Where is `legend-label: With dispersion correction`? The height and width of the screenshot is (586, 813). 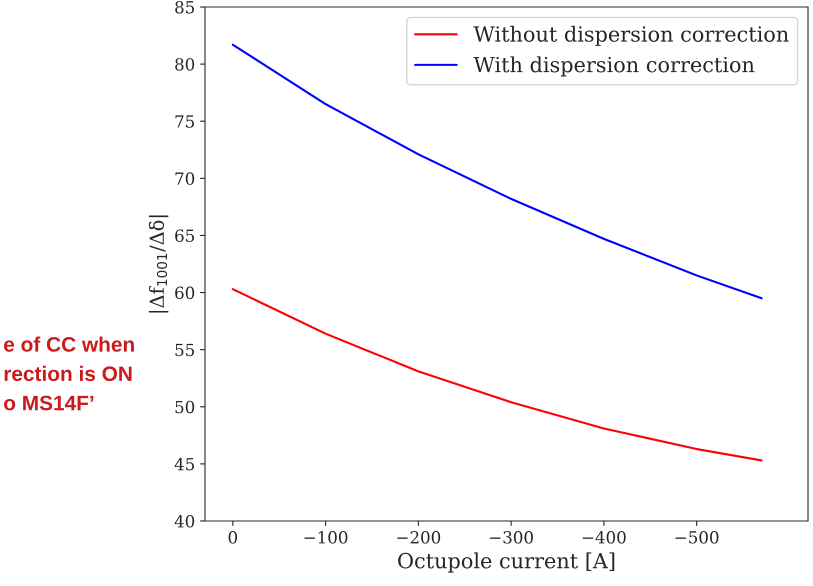
legend-label: With dispersion correction is located at coordinates (614, 66).